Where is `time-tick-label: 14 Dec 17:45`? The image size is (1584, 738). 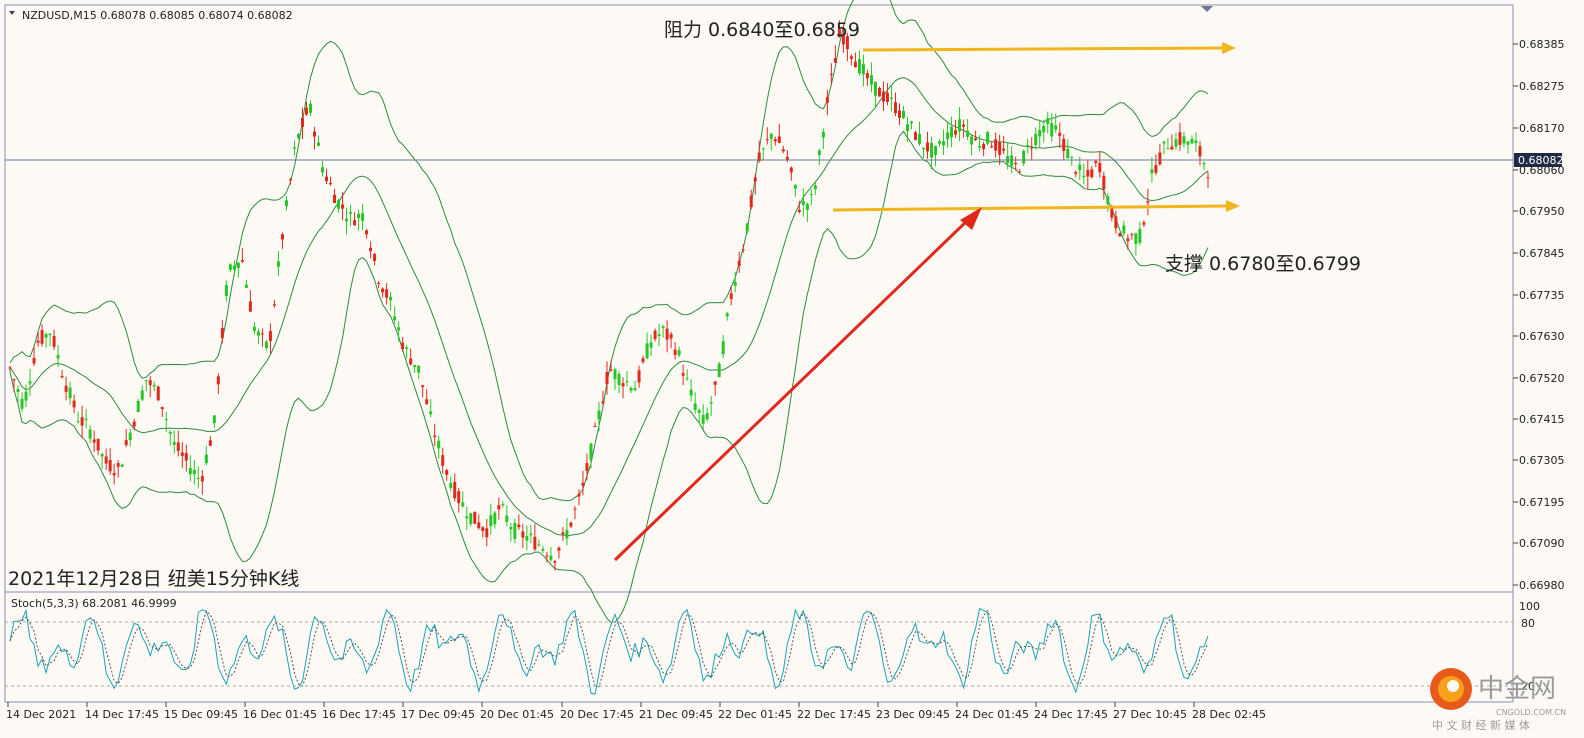
time-tick-label: 14 Dec 17:45 is located at coordinates (122, 714).